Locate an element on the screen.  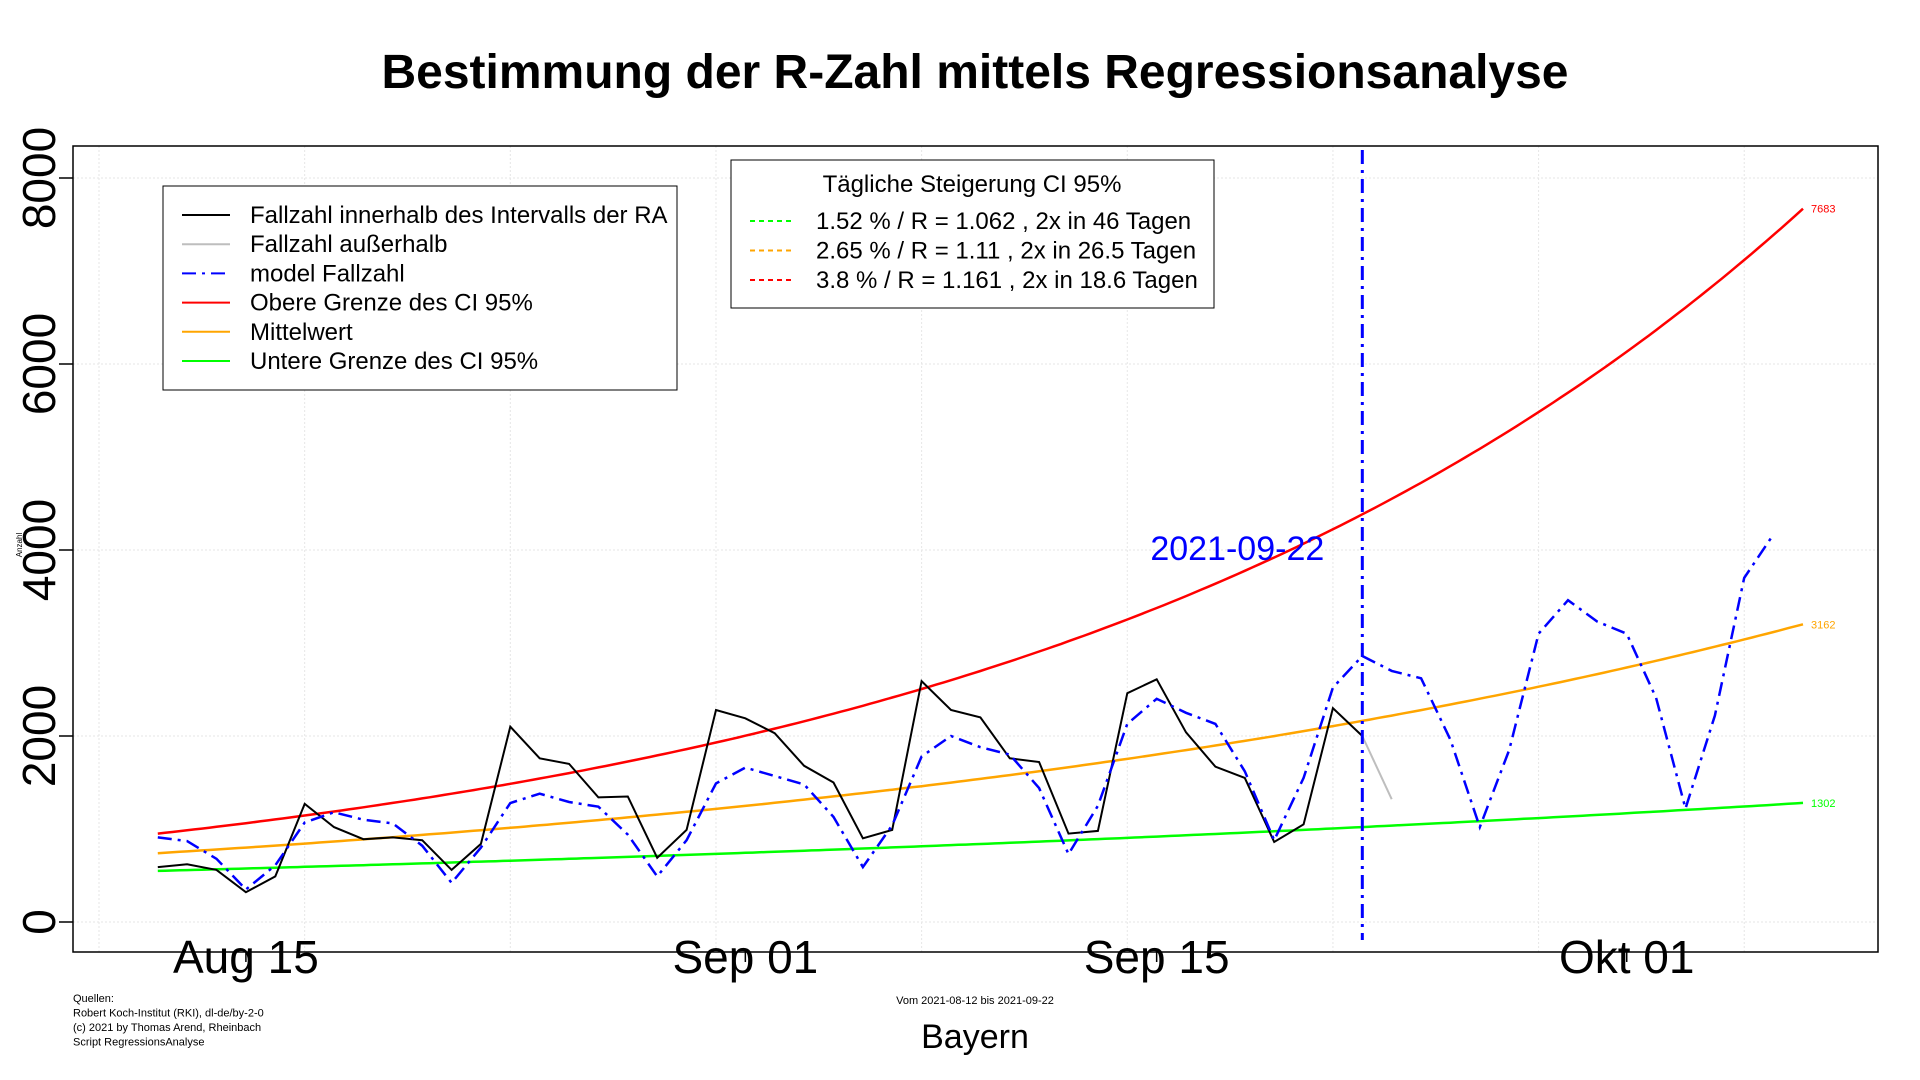
legend-box is located at coordinates (420, 288).